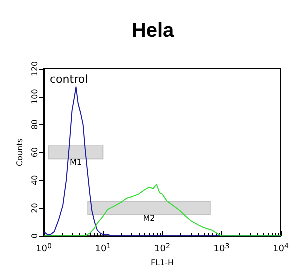  Describe the element at coordinates (35, 208) in the screenshot. I see `y-tick-label: 20` at that location.